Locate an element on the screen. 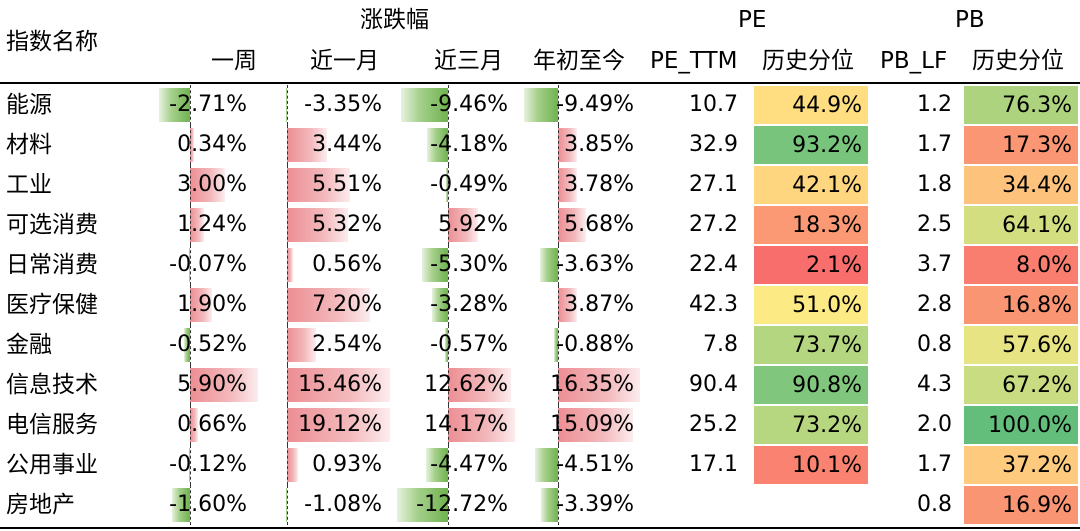 The height and width of the screenshot is (531, 1080). sector-name: 工业 is located at coordinates (29, 185).